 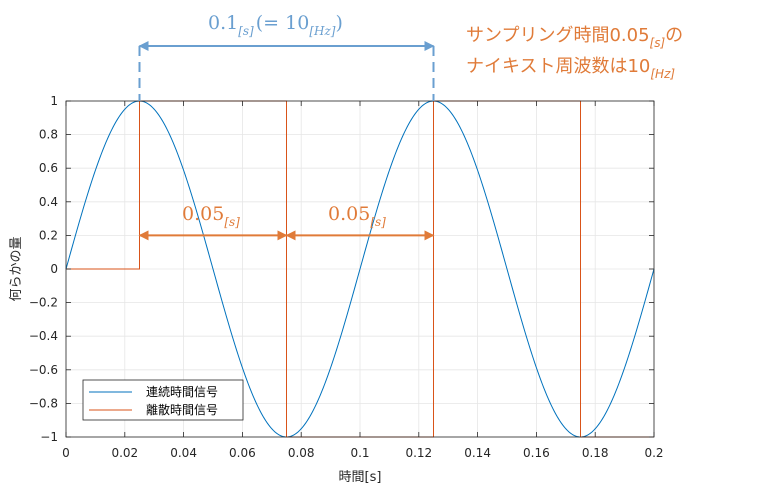 I want to click on interval1-label: 0.05[s], so click(x=211, y=216).